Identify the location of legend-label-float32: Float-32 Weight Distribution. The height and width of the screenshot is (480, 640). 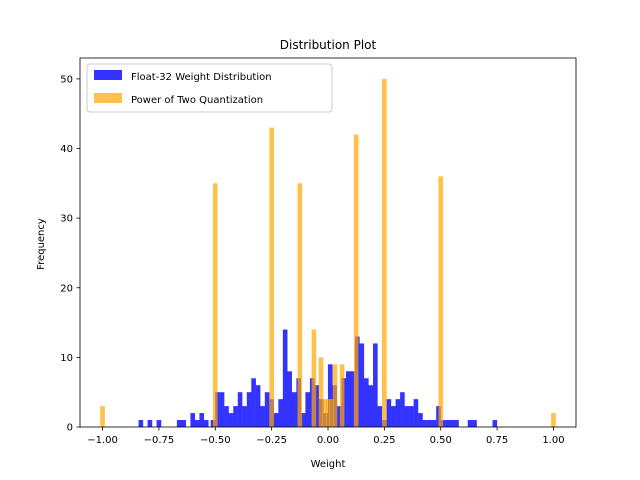
(201, 77).